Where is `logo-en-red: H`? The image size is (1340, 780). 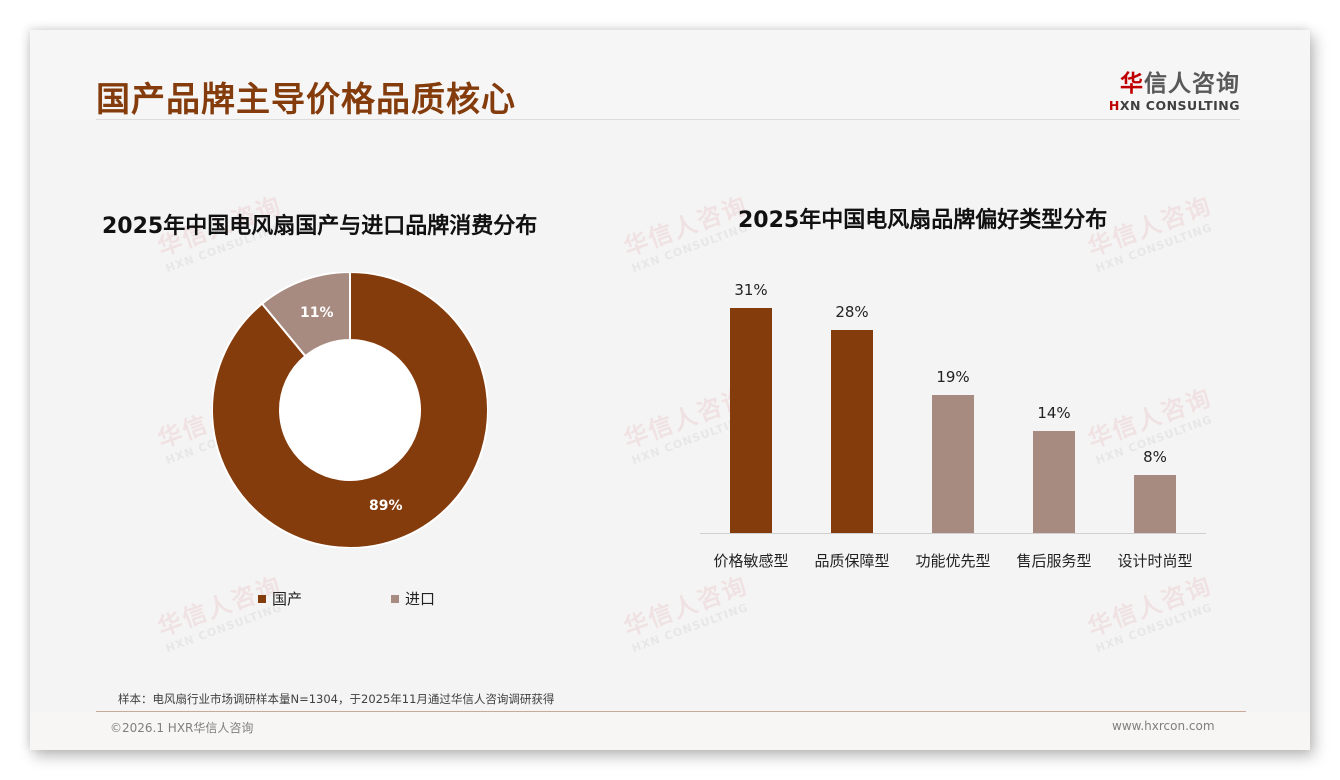 logo-en-red: H is located at coordinates (1114, 105).